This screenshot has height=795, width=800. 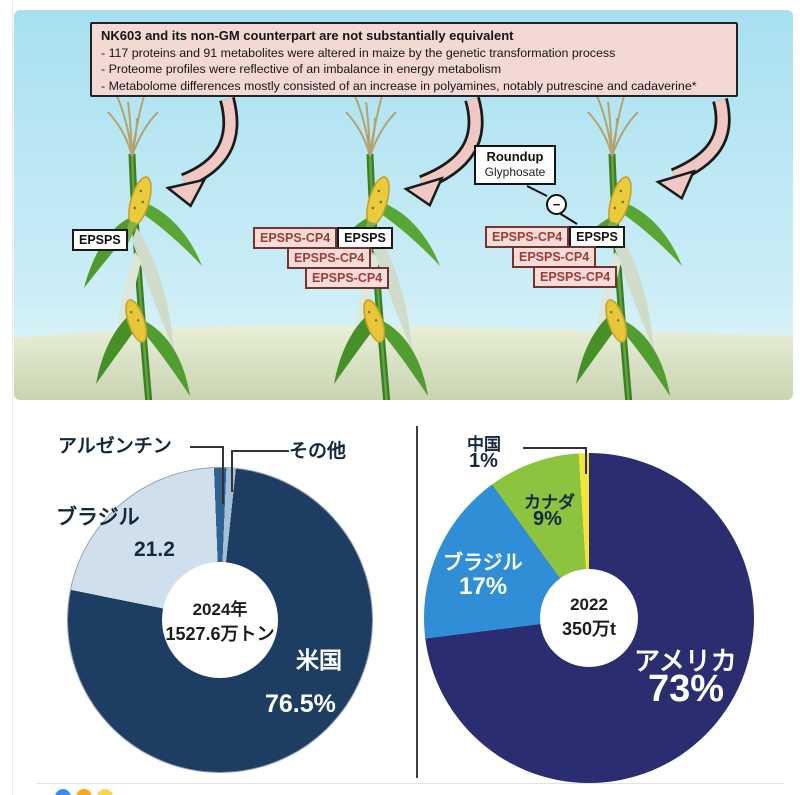 I want to click on slice-label-canada: カナダ, so click(x=549, y=502).